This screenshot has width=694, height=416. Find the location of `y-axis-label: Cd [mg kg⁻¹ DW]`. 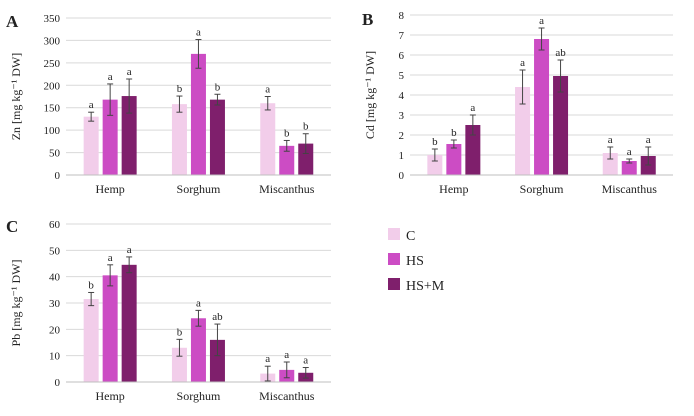

y-axis-label: Cd [mg kg⁻¹ DW] is located at coordinates (370, 95).